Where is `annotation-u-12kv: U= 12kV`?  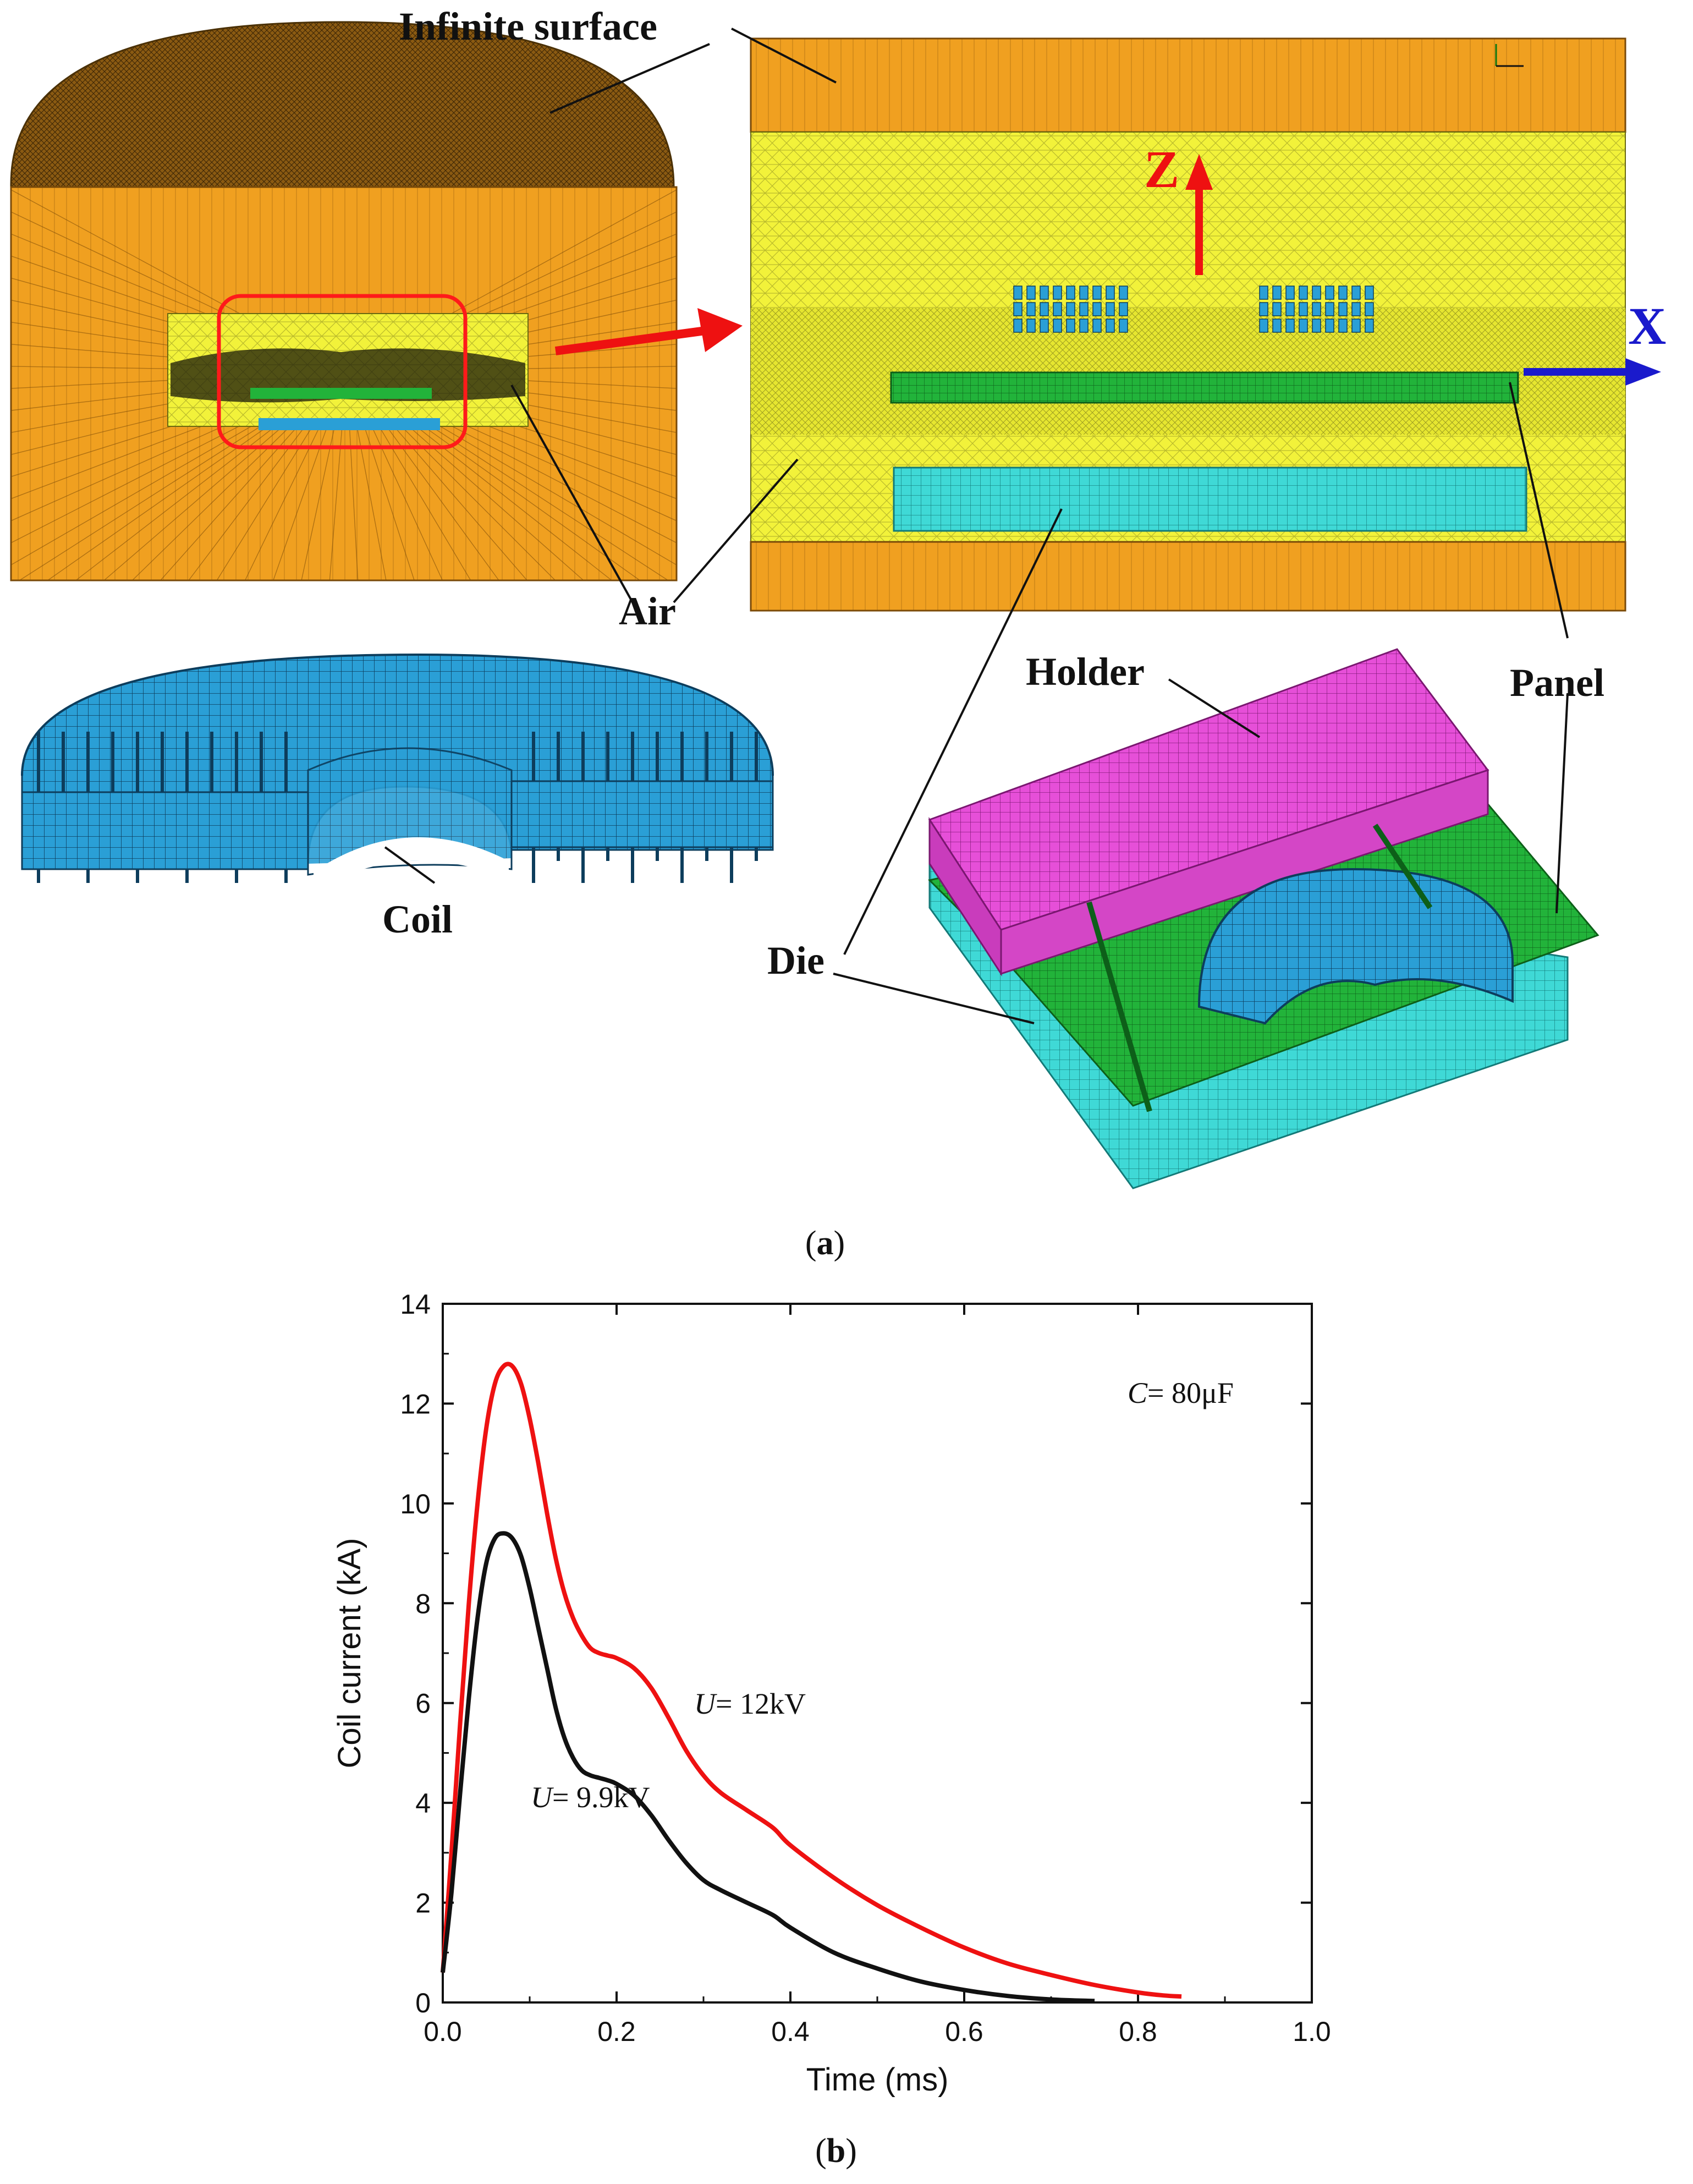 annotation-u-12kv: U= 12kV is located at coordinates (750, 1703).